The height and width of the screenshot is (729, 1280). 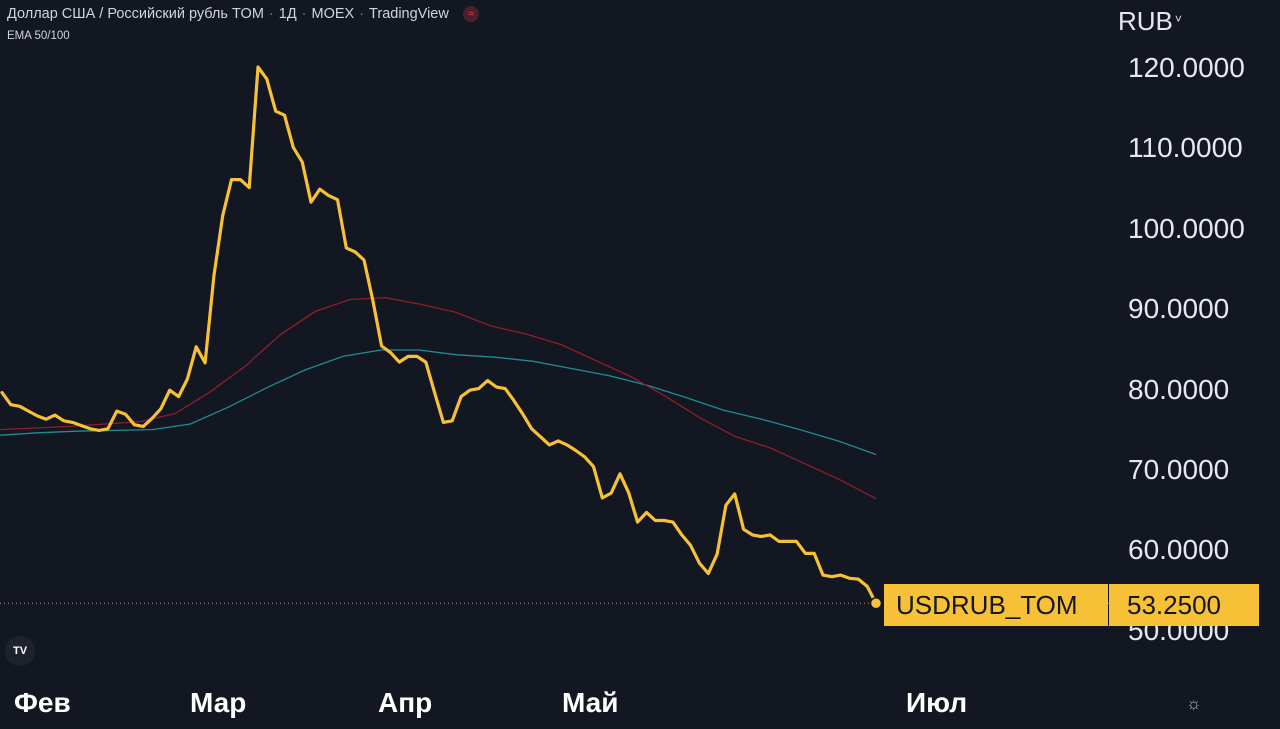 What do you see at coordinates (1178, 389) in the screenshot?
I see `y-tick-label: 80.0000` at bounding box center [1178, 389].